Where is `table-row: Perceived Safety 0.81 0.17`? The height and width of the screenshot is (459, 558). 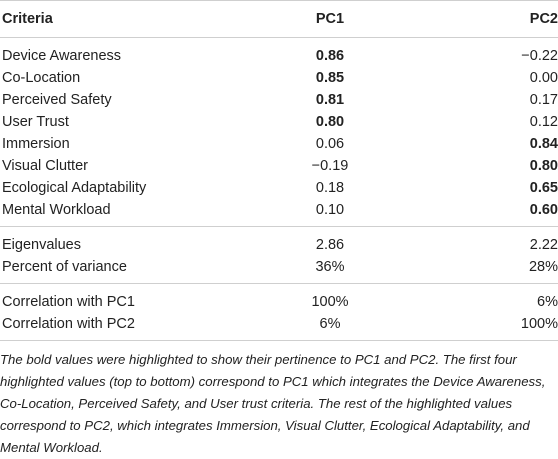
table-row: Perceived Safety 0.81 0.17 is located at coordinates (279, 100).